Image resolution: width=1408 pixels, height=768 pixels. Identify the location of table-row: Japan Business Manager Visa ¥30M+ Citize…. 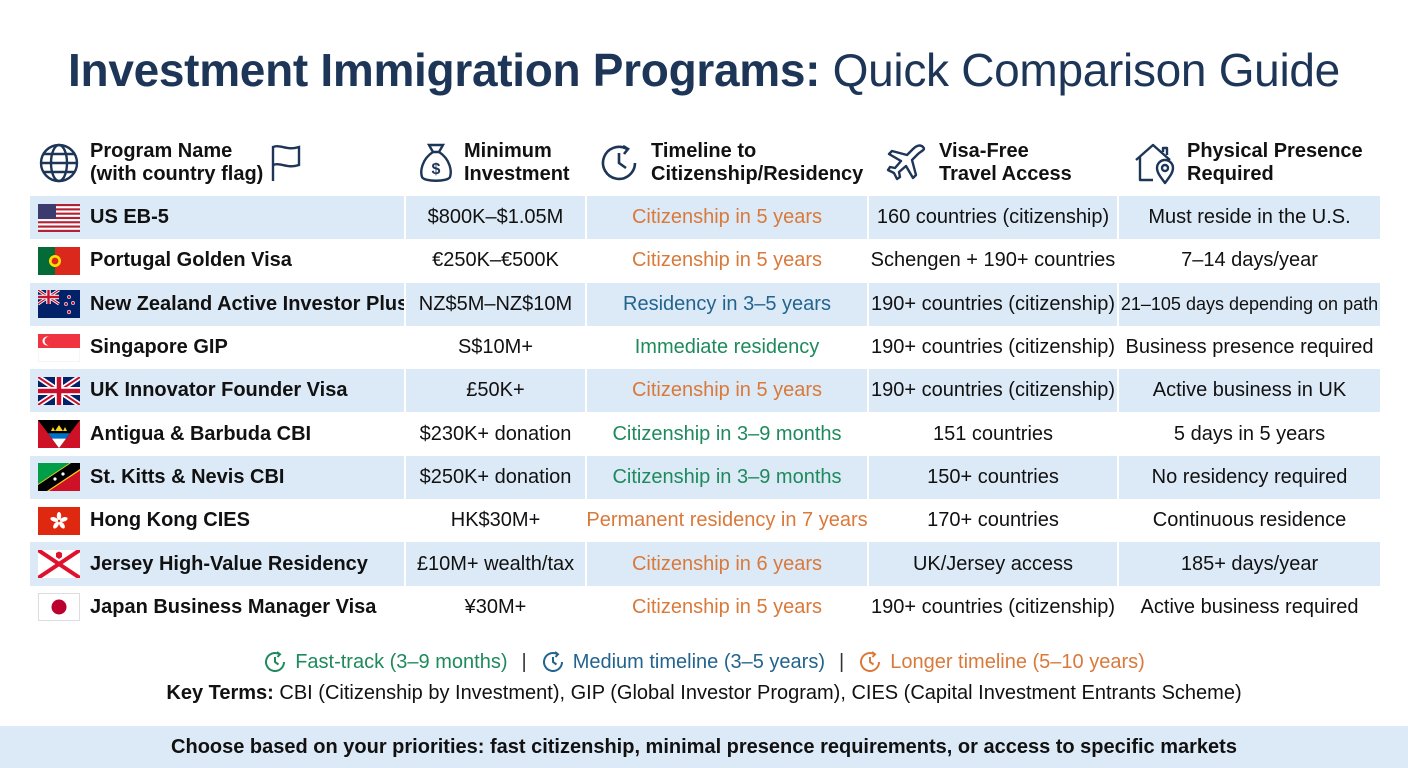
(705, 607).